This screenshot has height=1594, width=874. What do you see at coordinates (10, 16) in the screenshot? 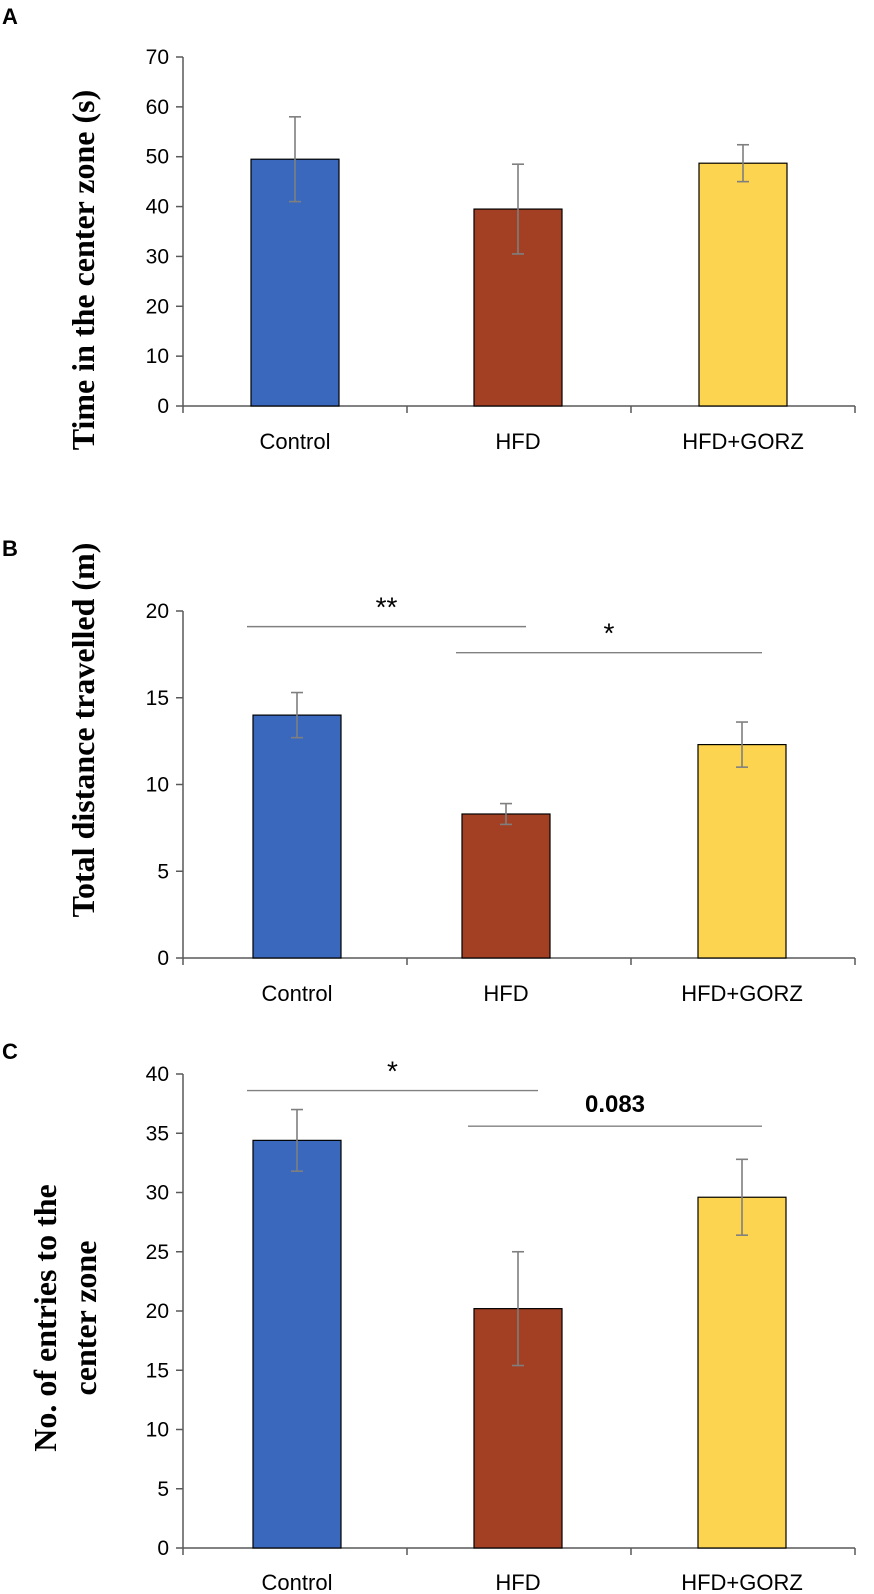
I see `panel-letter: A` at bounding box center [10, 16].